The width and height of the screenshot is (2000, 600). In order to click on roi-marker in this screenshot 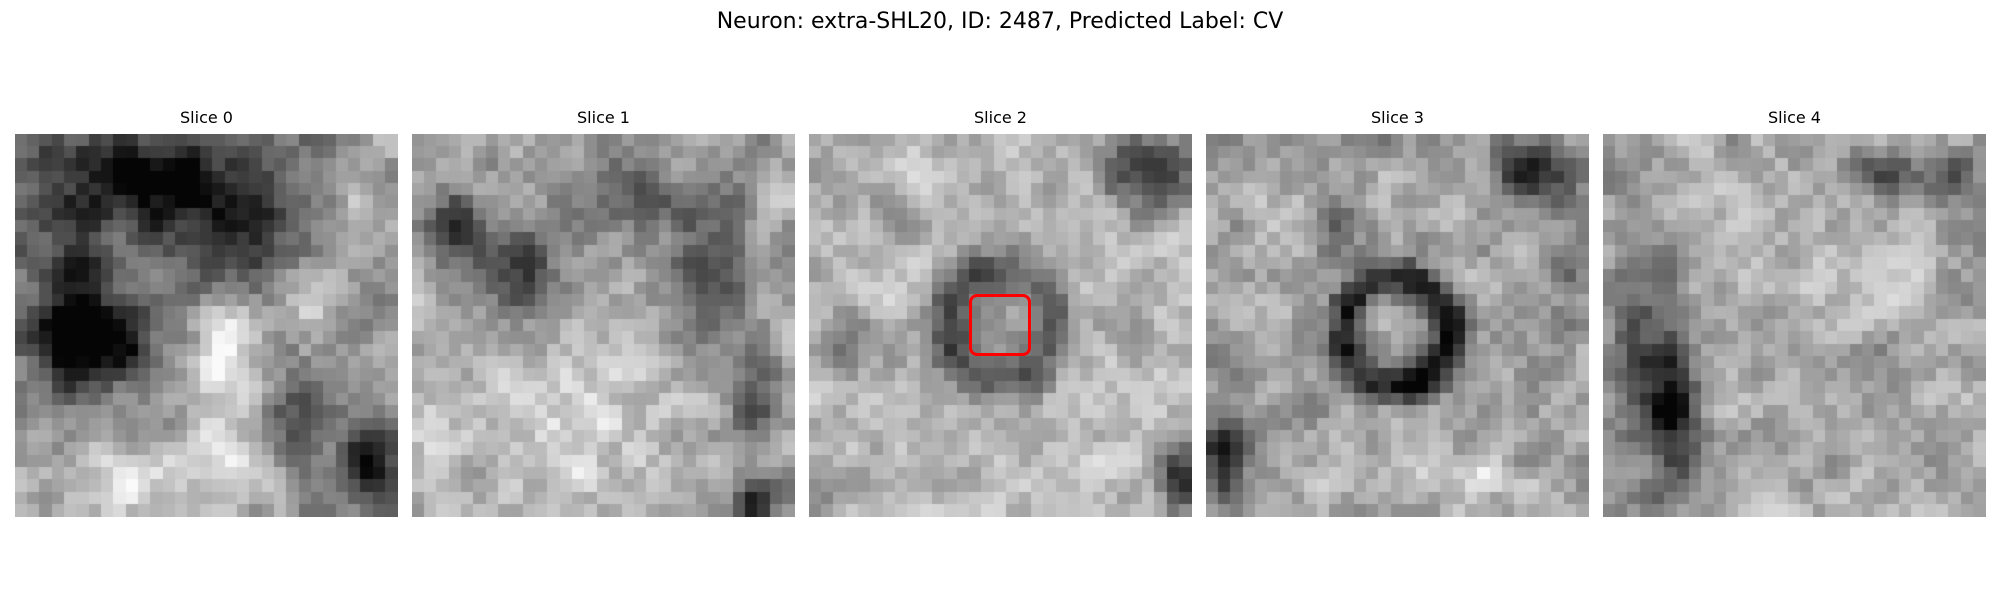, I will do `click(1000, 325)`.